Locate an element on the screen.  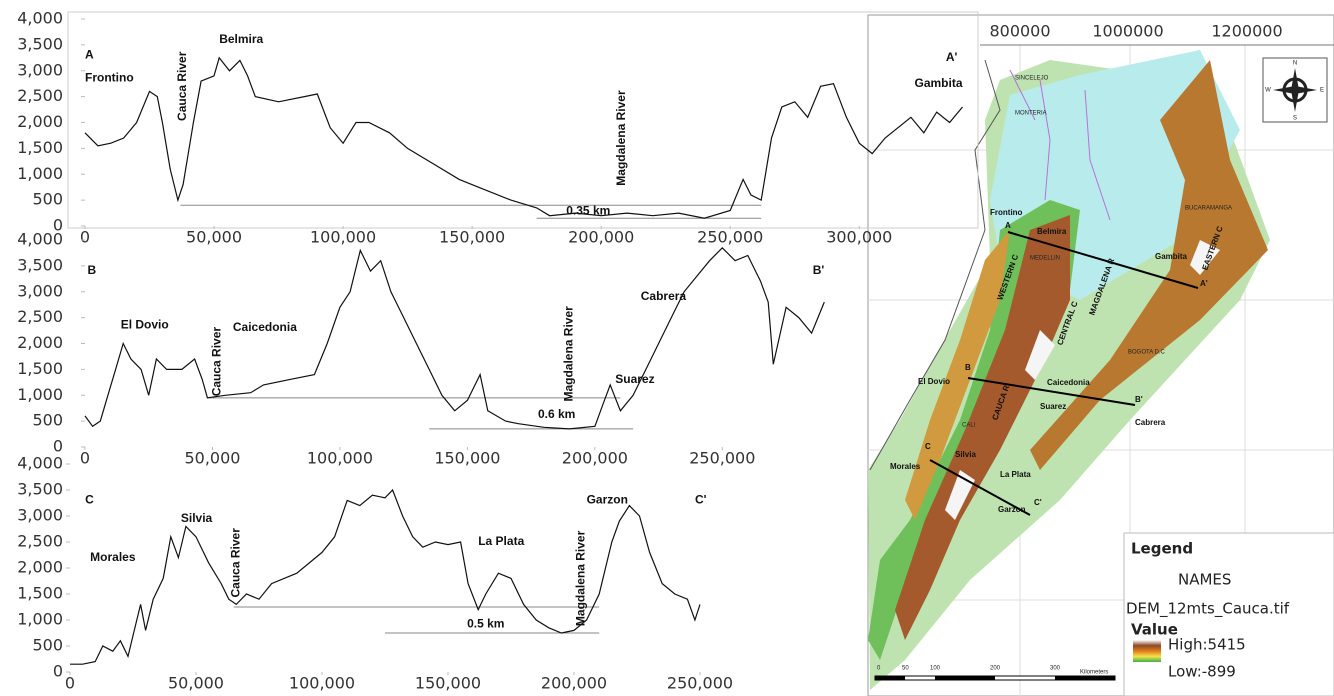
map-label: BUCARAMANGA is located at coordinates (1208, 209).